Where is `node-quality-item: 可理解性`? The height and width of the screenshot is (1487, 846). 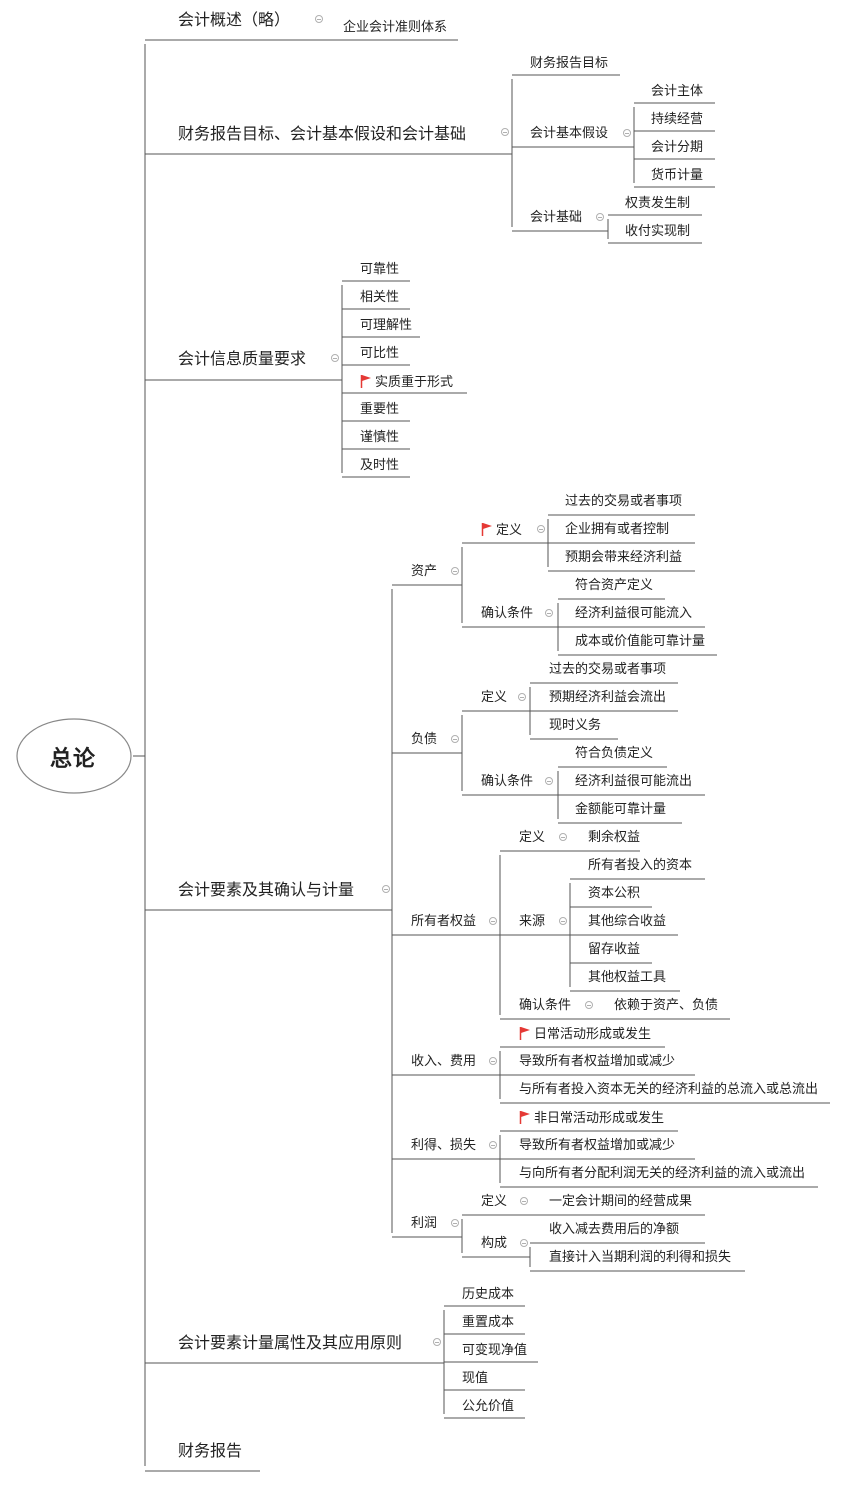
node-quality-item: 可理解性 is located at coordinates (386, 325).